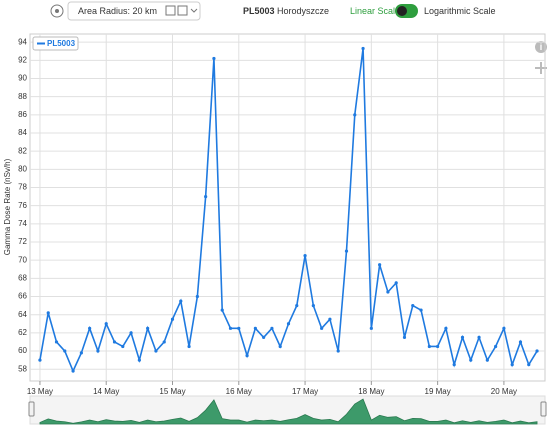 This screenshot has height=431, width=550. I want to click on info-icon, so click(541, 47).